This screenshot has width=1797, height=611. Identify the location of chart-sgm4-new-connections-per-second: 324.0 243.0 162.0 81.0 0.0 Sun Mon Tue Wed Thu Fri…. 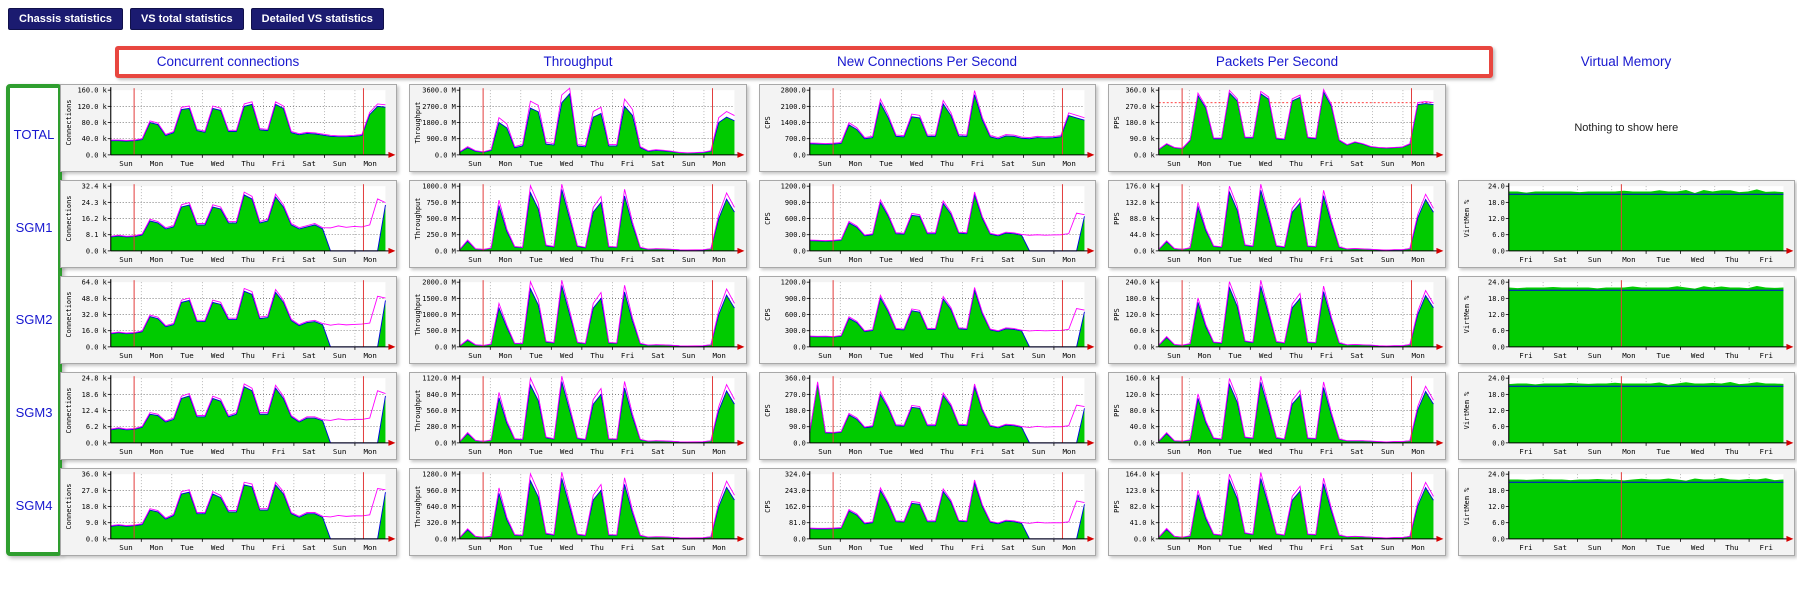
(927, 512).